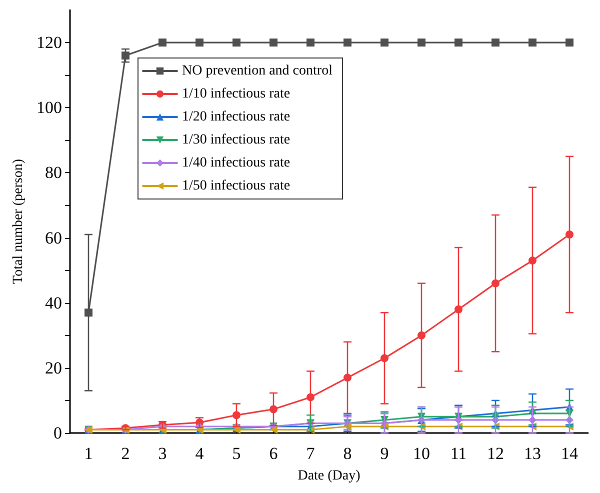 The height and width of the screenshot is (493, 600). Describe the element at coordinates (125, 453) in the screenshot. I see `x-tick-label: 2` at that location.